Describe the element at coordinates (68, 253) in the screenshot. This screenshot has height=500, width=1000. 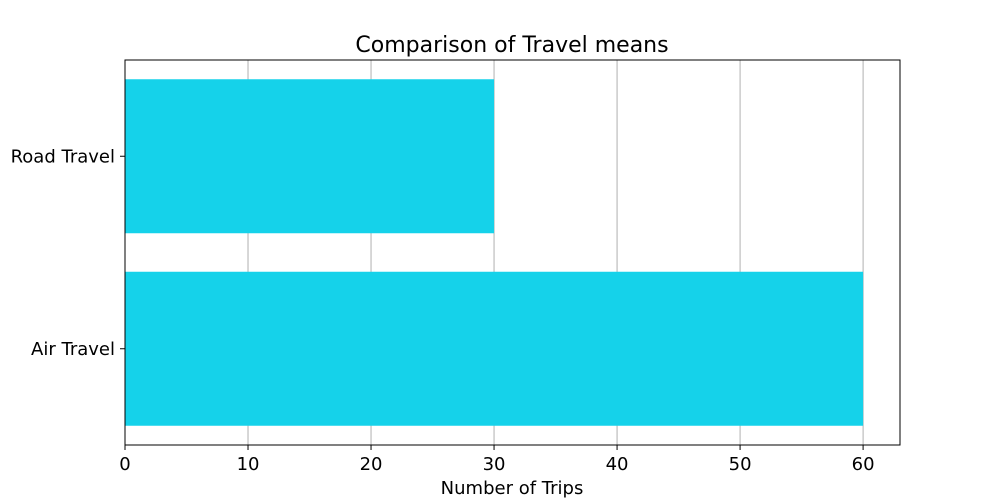
I see `y-axis-ticks: Air Travel Road Travel` at that location.